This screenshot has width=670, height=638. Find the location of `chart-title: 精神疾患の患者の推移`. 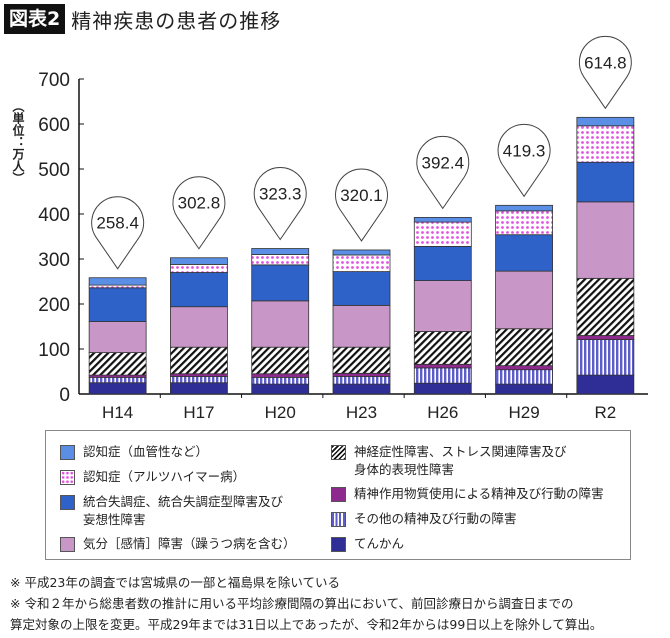

chart-title: 精神疾患の患者の推移 is located at coordinates (176, 20).